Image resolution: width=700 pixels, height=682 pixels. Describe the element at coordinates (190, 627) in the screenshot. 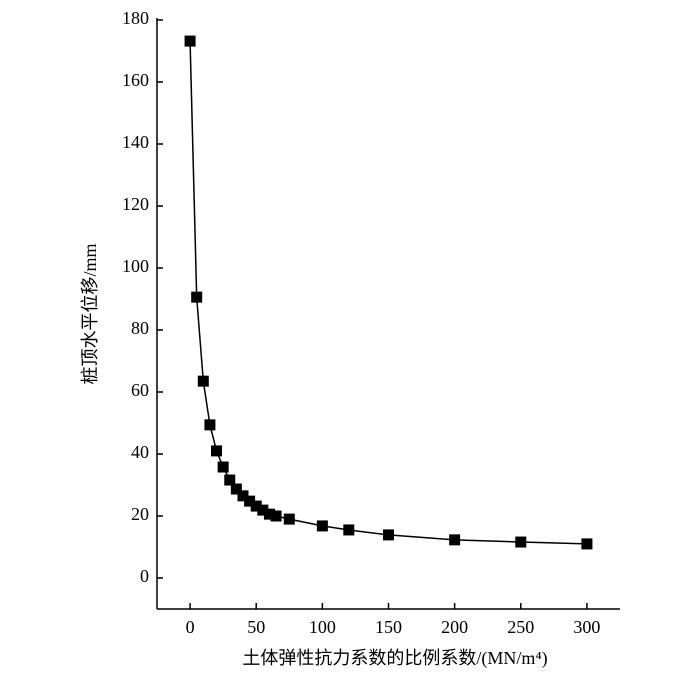

I see `x-tick-label: 0` at that location.